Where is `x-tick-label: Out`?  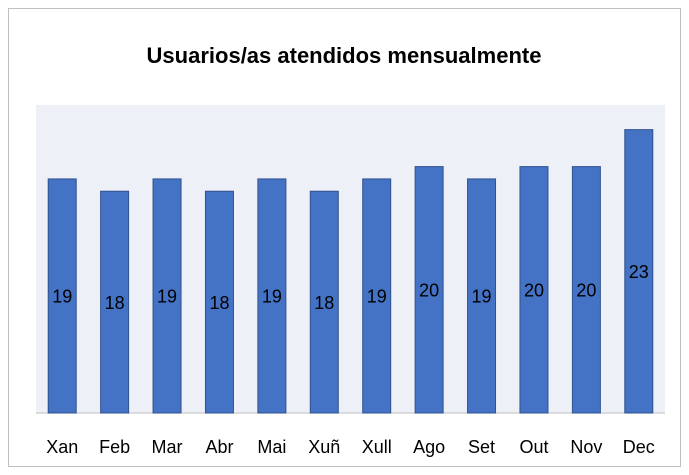
x-tick-label: Out is located at coordinates (533, 447).